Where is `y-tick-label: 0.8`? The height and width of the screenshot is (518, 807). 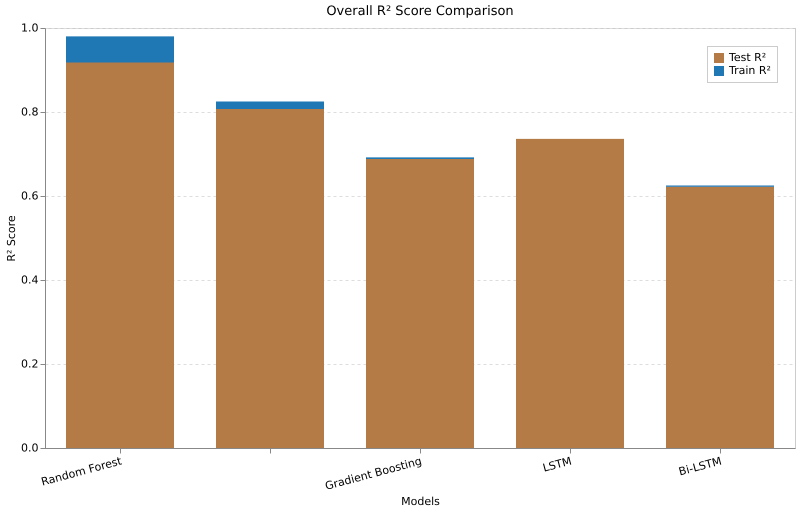 y-tick-label: 0.8 is located at coordinates (29, 112).